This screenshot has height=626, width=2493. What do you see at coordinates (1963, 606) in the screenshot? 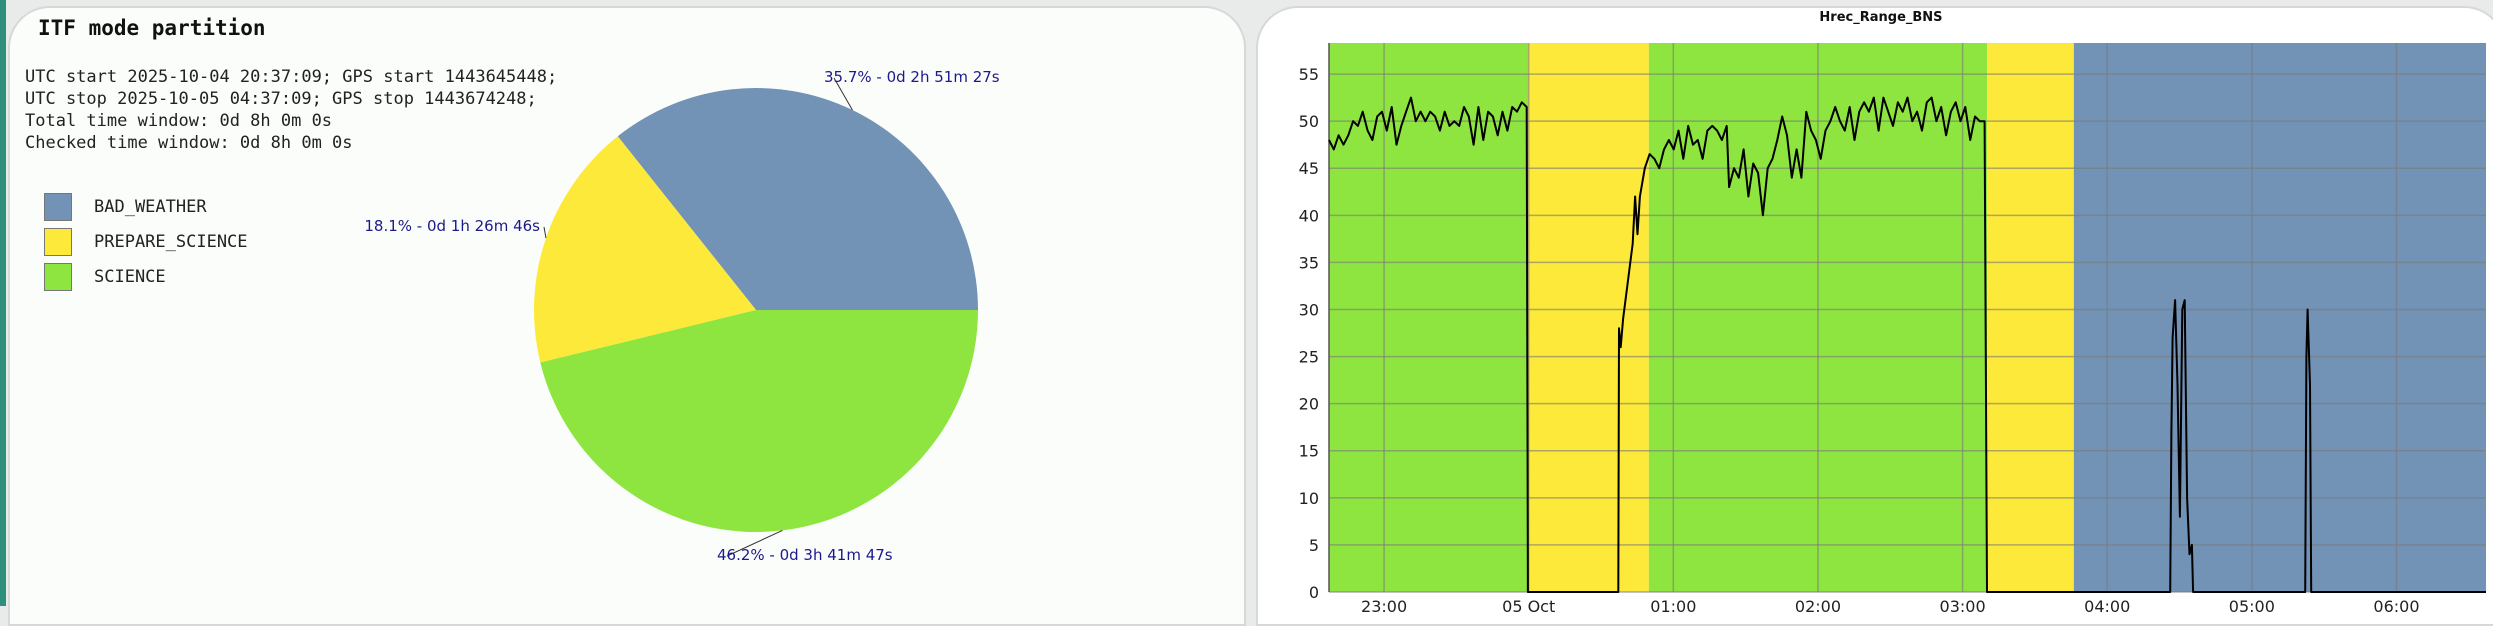
I see `x-tick-label: 03:00` at bounding box center [1963, 606].